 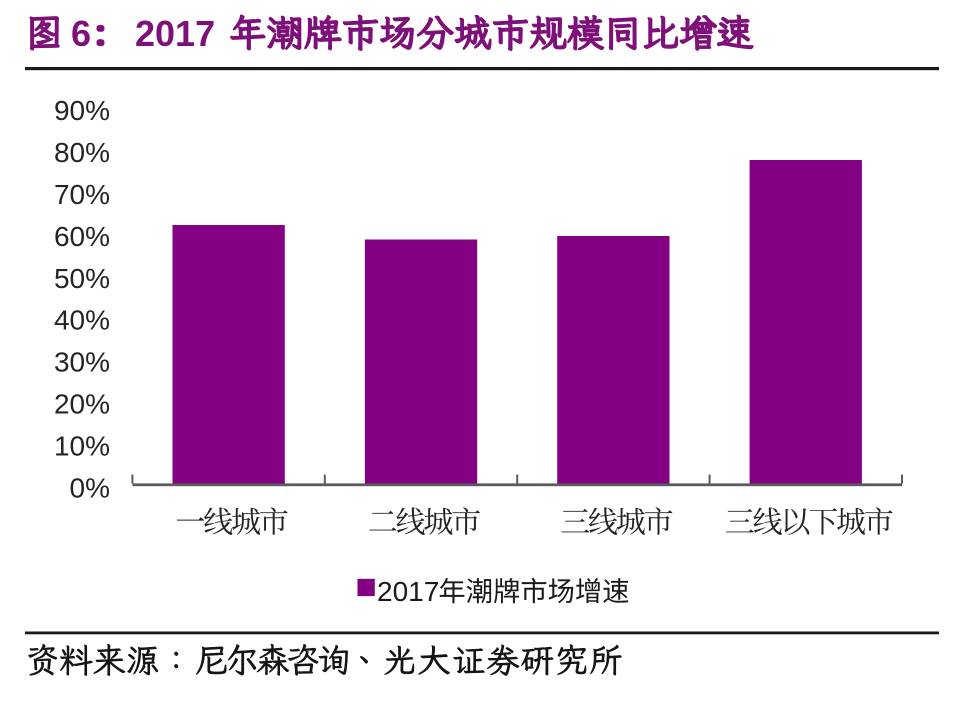 What do you see at coordinates (82, 278) in the screenshot?
I see `svg-text: 50%` at bounding box center [82, 278].